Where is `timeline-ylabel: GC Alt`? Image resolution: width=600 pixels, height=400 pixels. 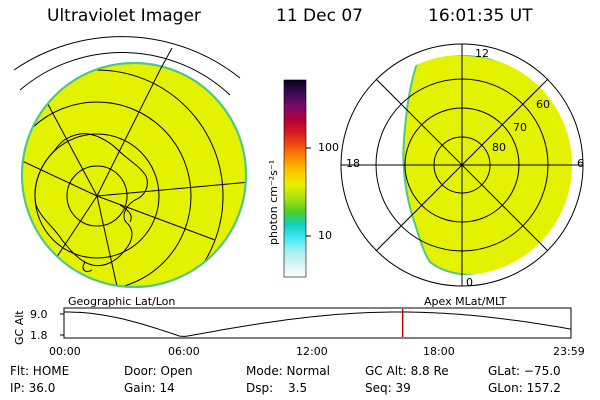 timeline-ylabel: GC Alt is located at coordinates (19, 327).